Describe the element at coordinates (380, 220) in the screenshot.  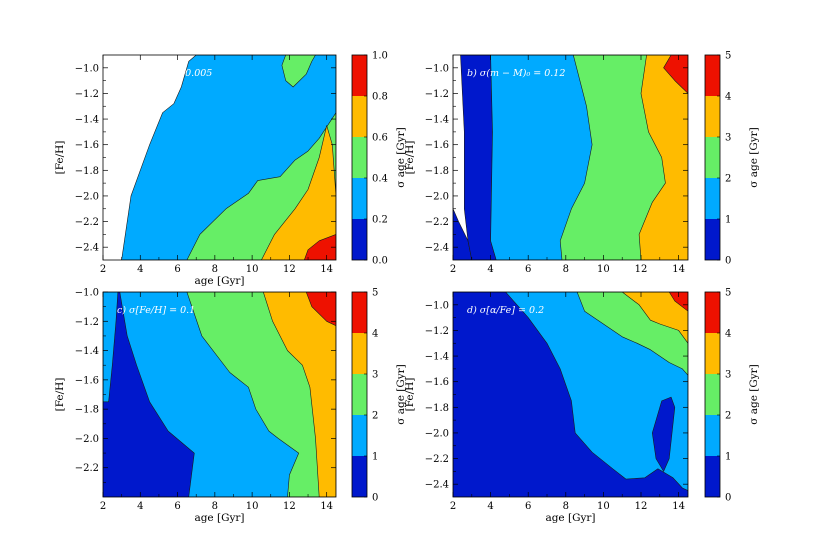
I see `colorbar-tick-label: 0.2` at that location.